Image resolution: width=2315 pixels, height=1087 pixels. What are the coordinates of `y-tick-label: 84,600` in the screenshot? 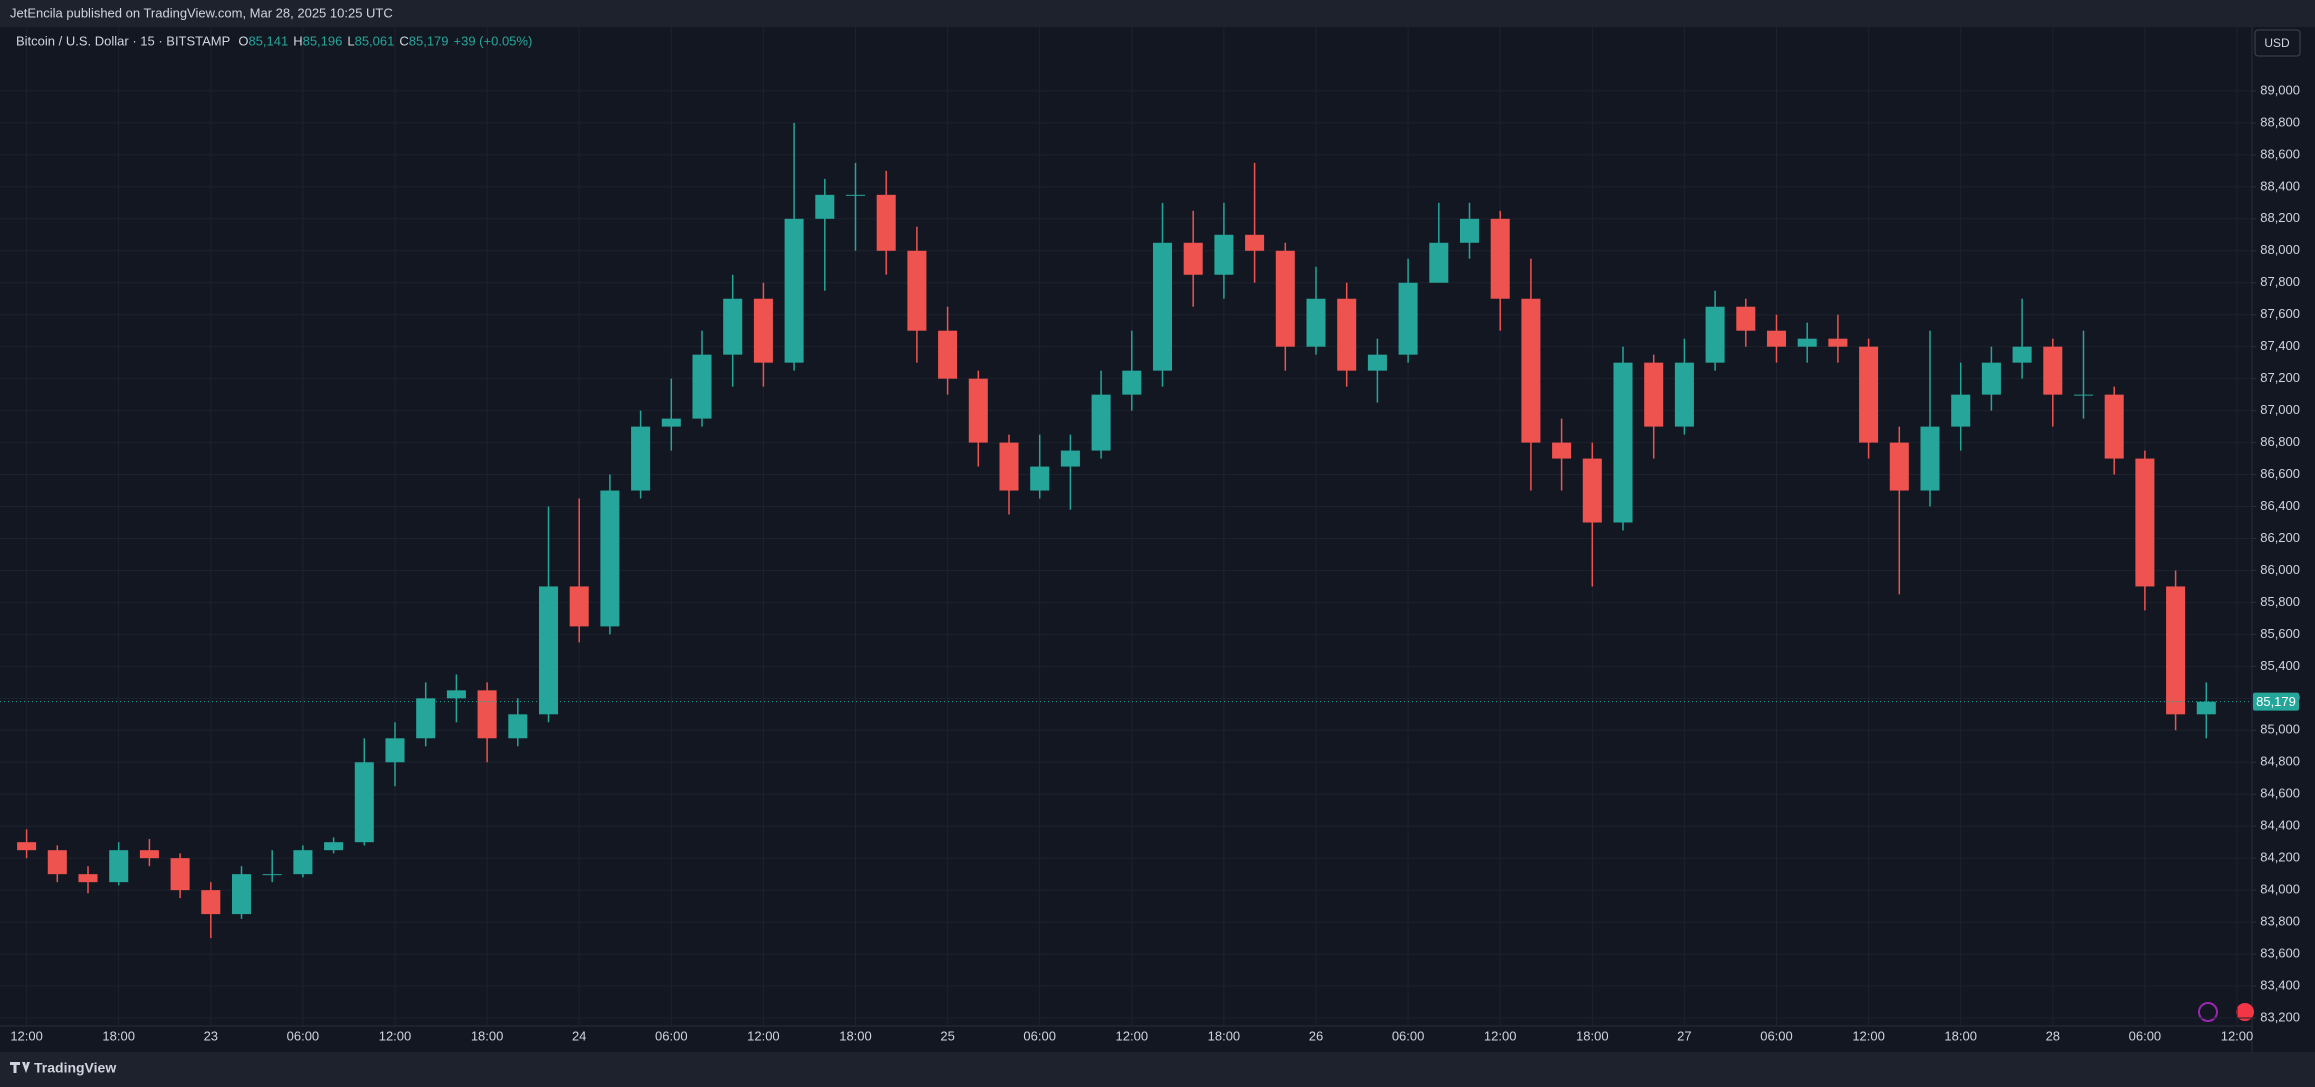 It's located at (2280, 793).